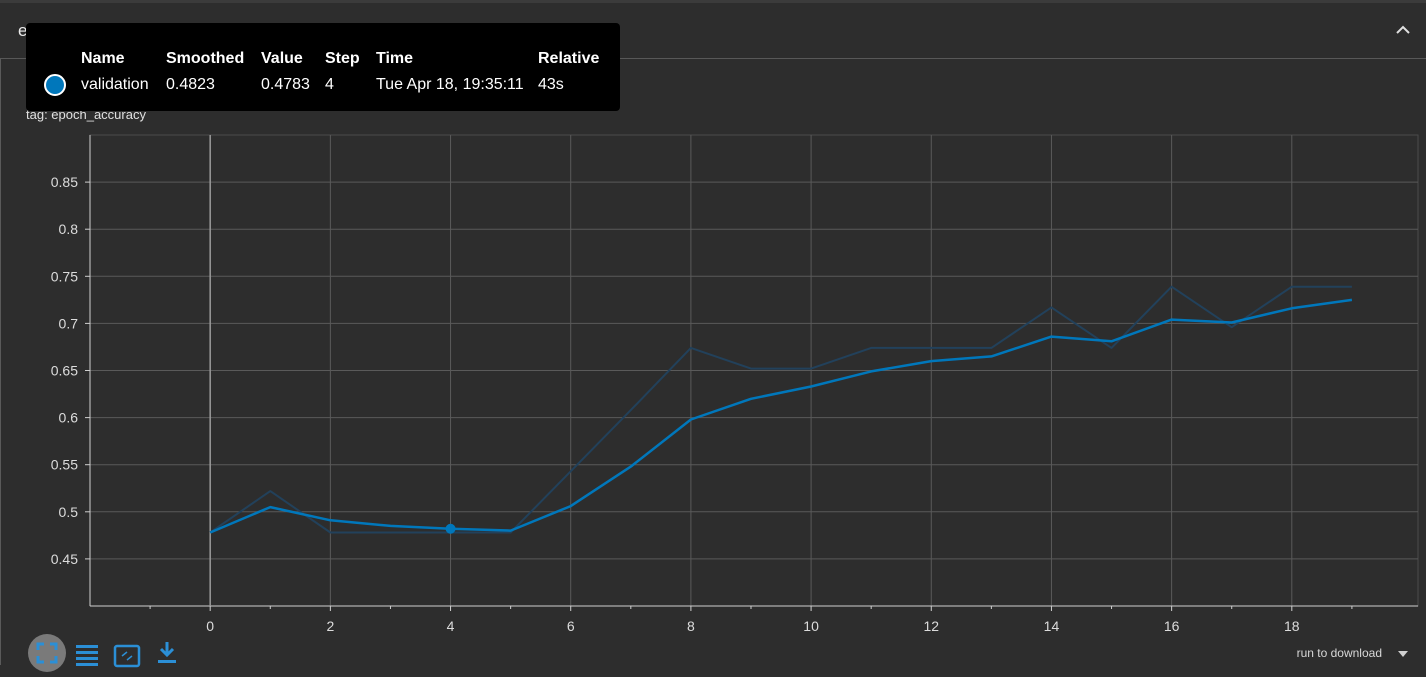 The image size is (1426, 677). I want to click on tooltip-header-smoothed: Smoothed, so click(205, 58).